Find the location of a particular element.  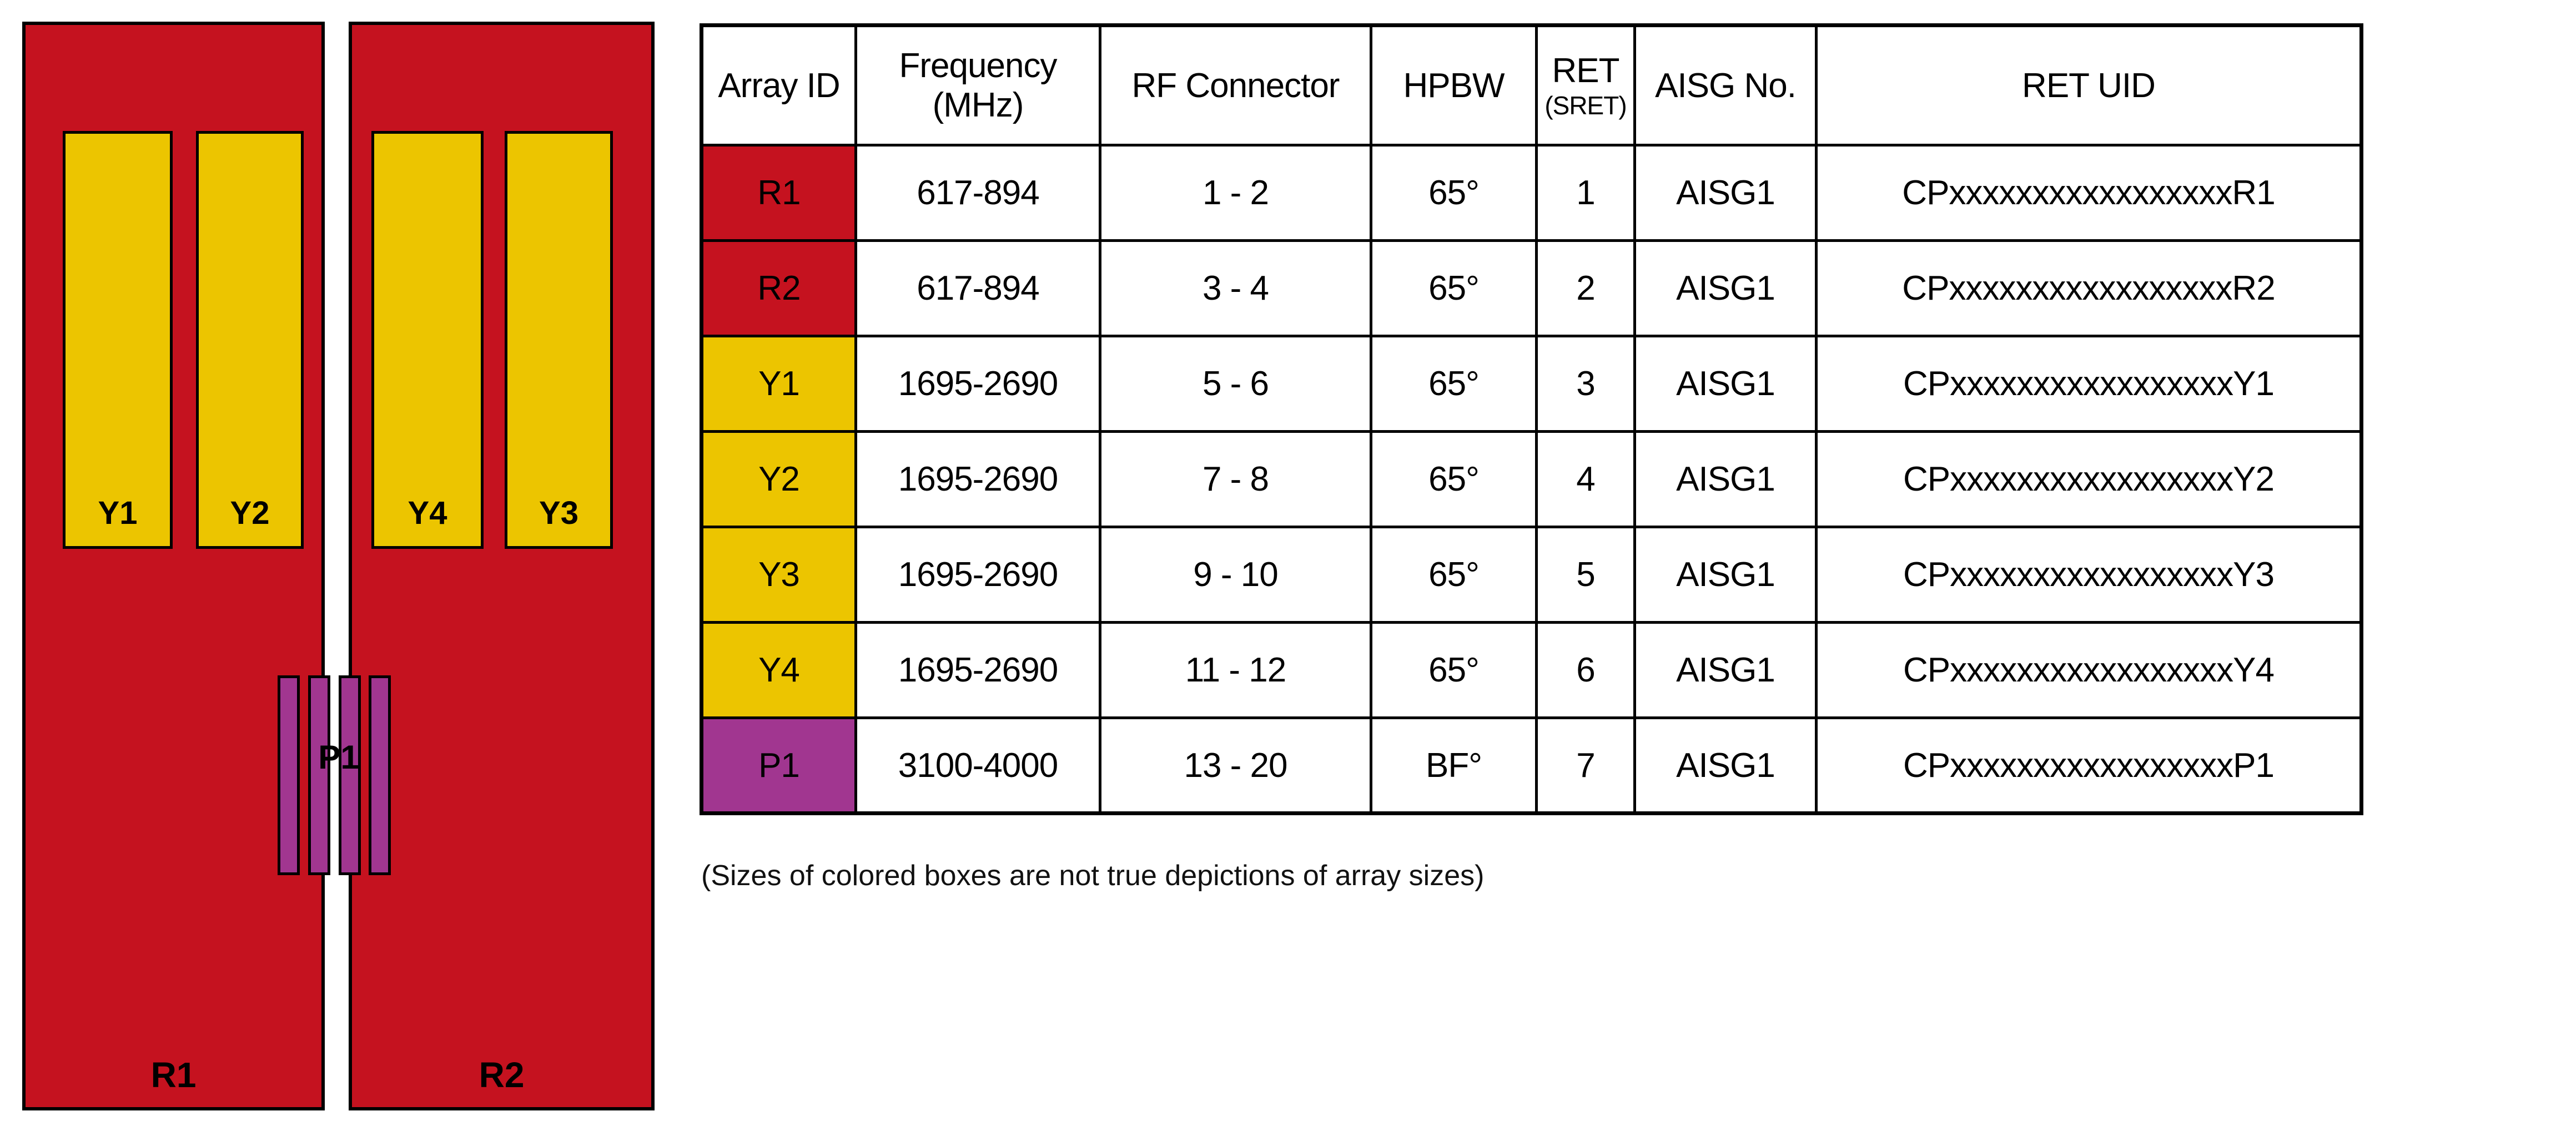

array-box-Y4: Y4 is located at coordinates (427, 340).